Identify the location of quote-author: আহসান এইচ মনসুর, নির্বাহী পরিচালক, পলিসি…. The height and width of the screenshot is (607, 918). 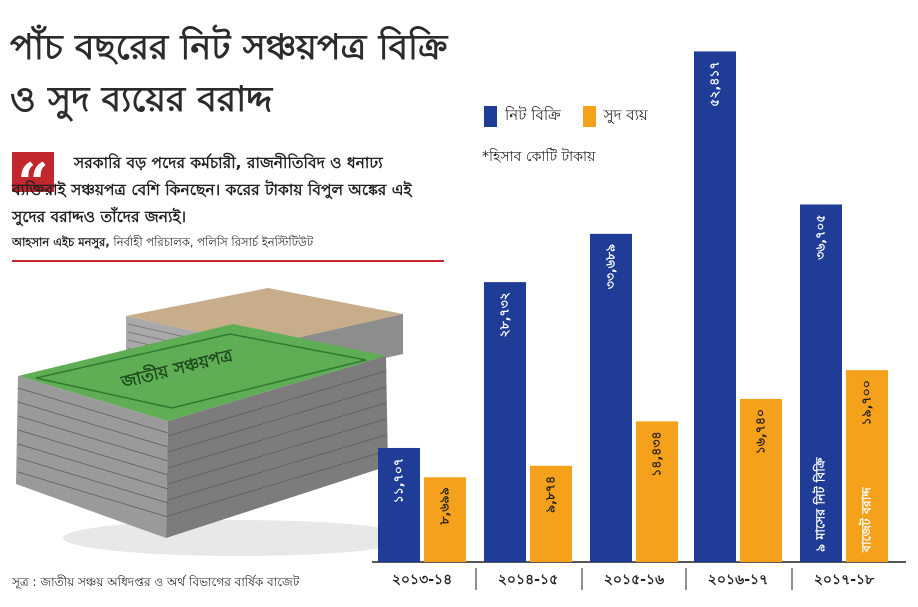
(162, 243).